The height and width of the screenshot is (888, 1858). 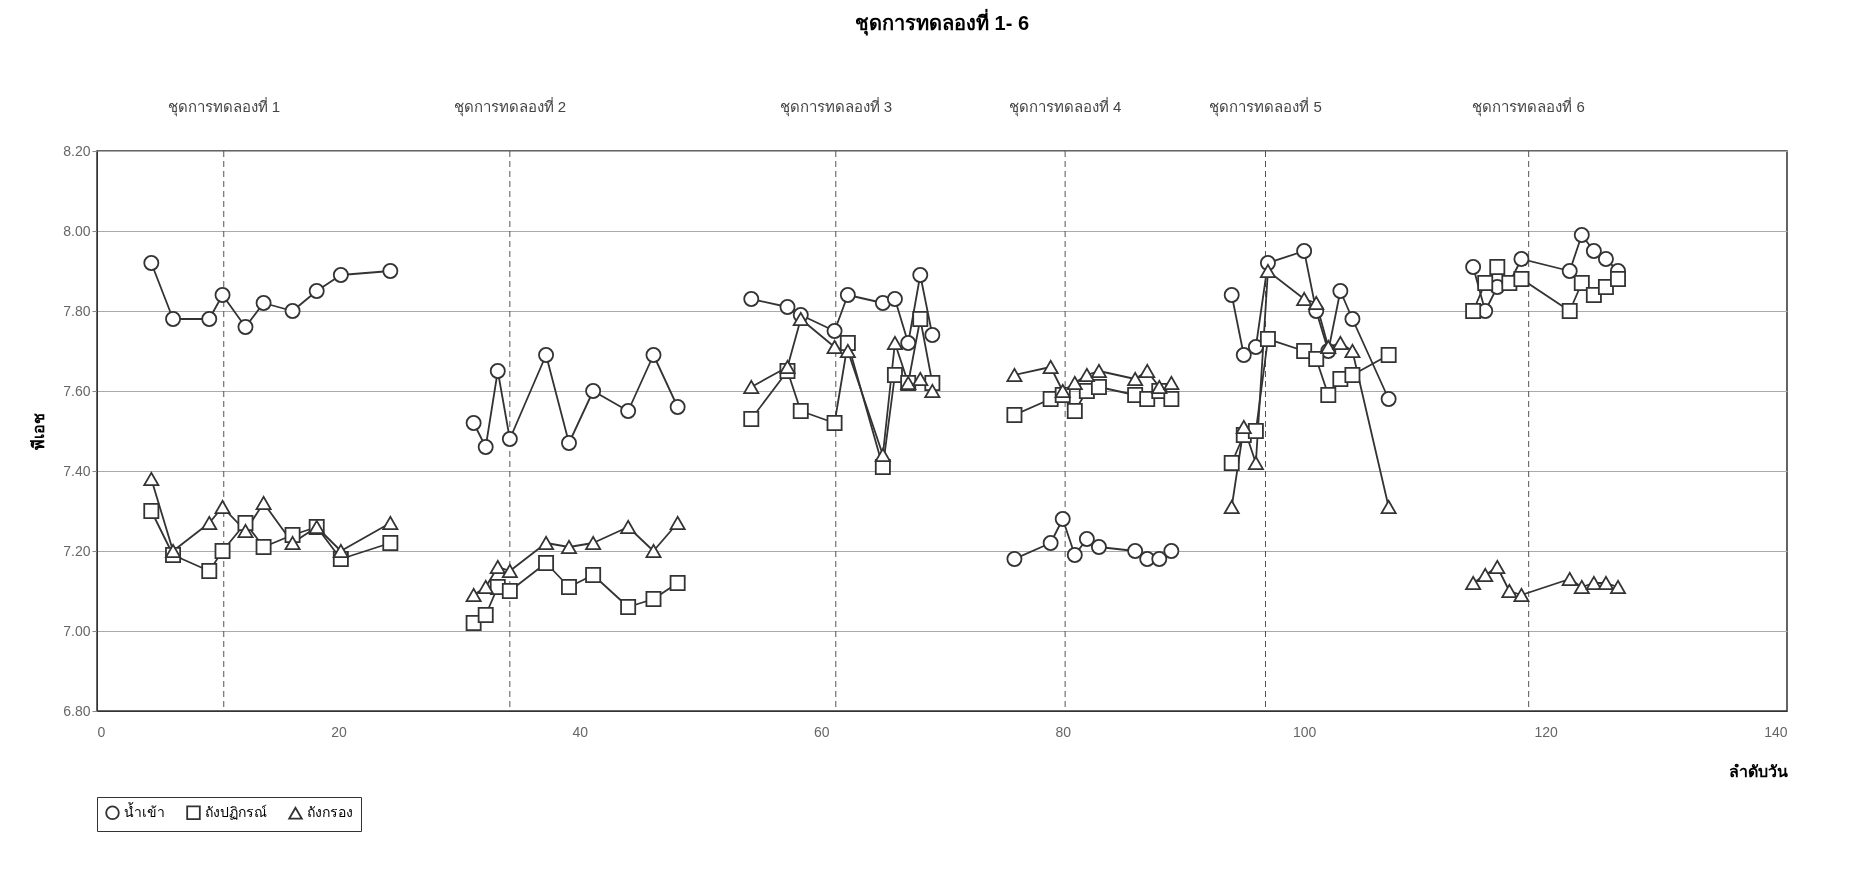 What do you see at coordinates (510, 106) in the screenshot?
I see `ref-line-label: ชุดการทดลองที่ 2` at bounding box center [510, 106].